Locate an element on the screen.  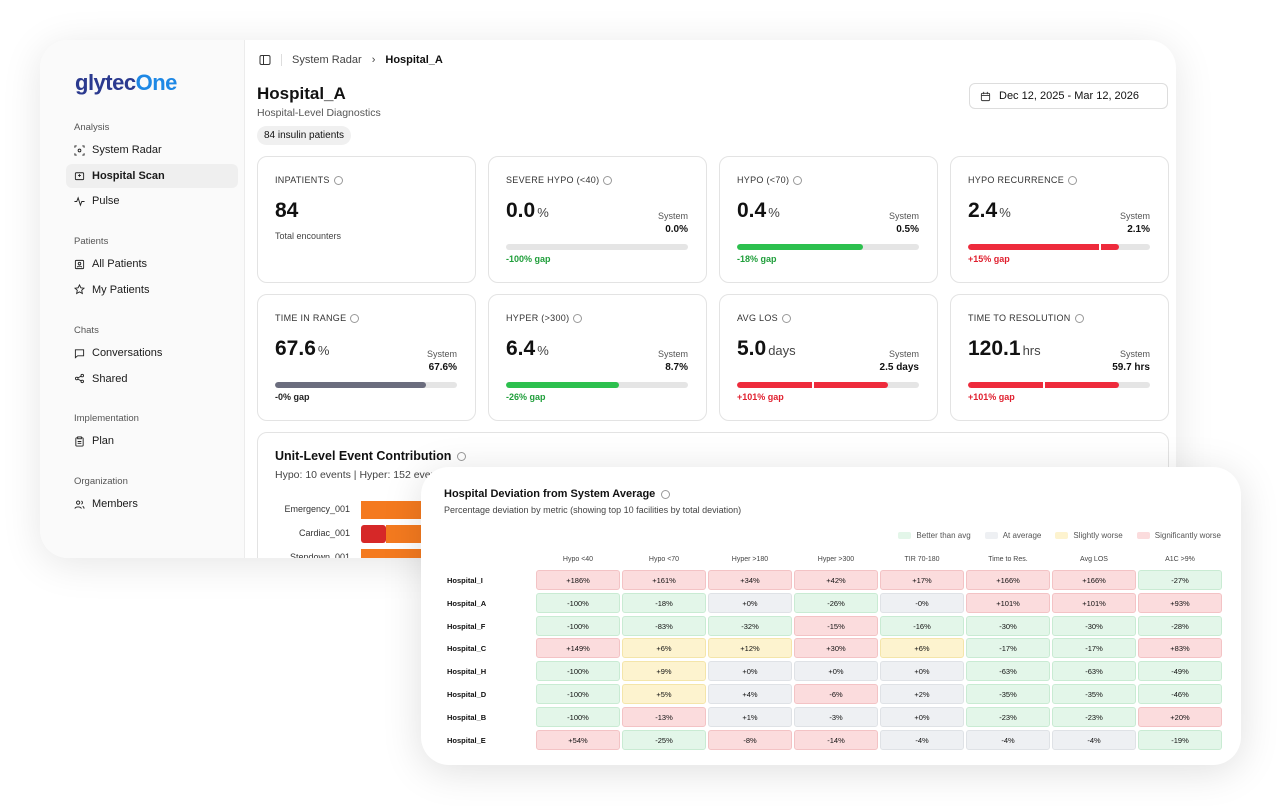
row-hospital-name: Hospital_A is located at coordinates (467, 603).